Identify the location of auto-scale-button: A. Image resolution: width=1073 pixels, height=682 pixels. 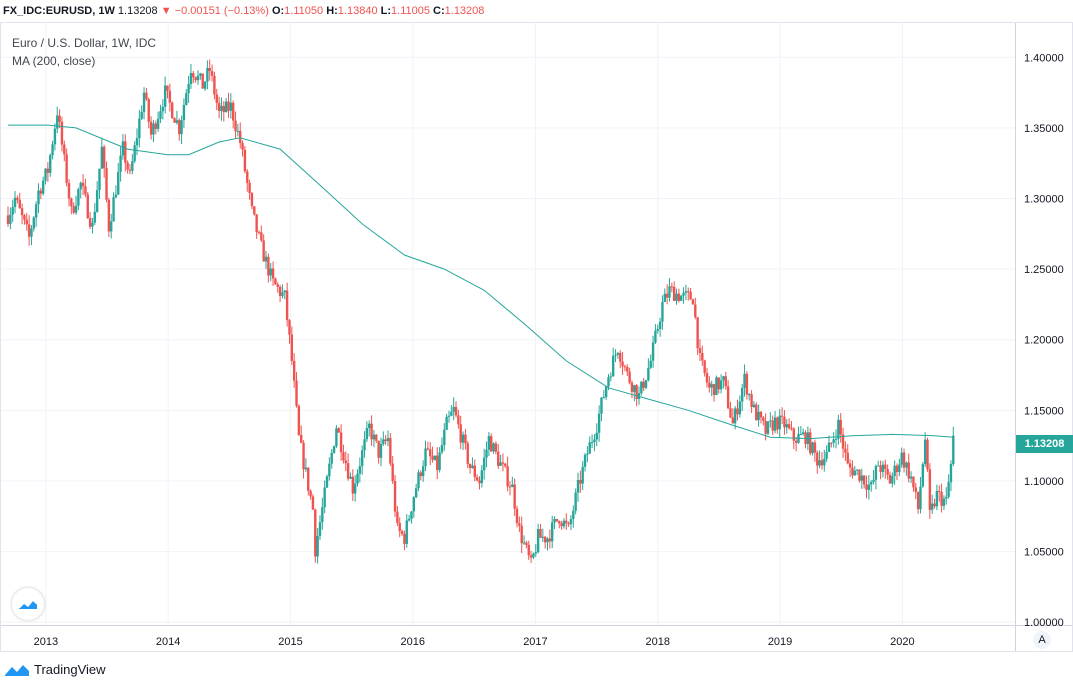
(1042, 640).